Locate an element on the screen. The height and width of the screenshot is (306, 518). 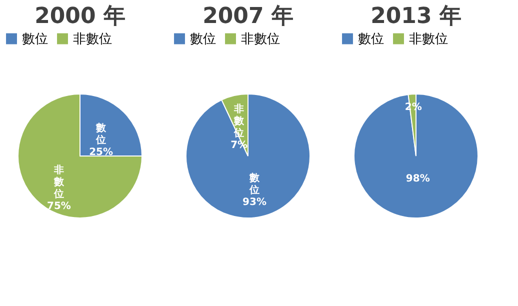
chart-title: 2007 年 is located at coordinates (248, 16).